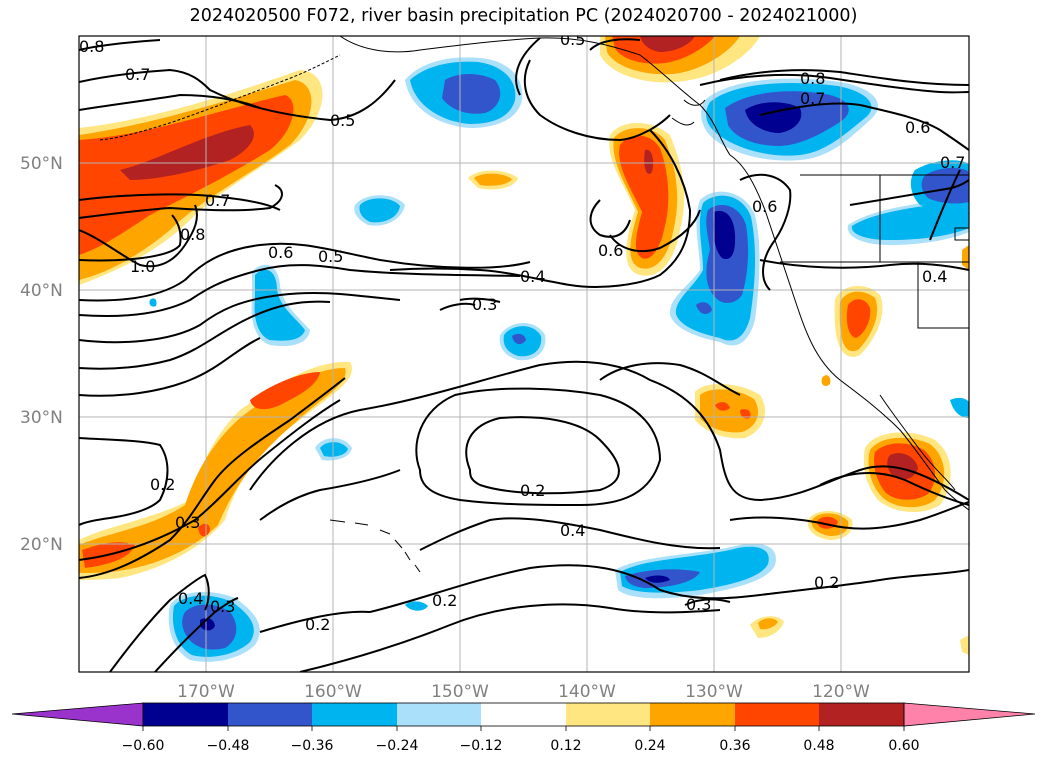  I want to click on negative-anomaly-alaska, so click(464, 92).